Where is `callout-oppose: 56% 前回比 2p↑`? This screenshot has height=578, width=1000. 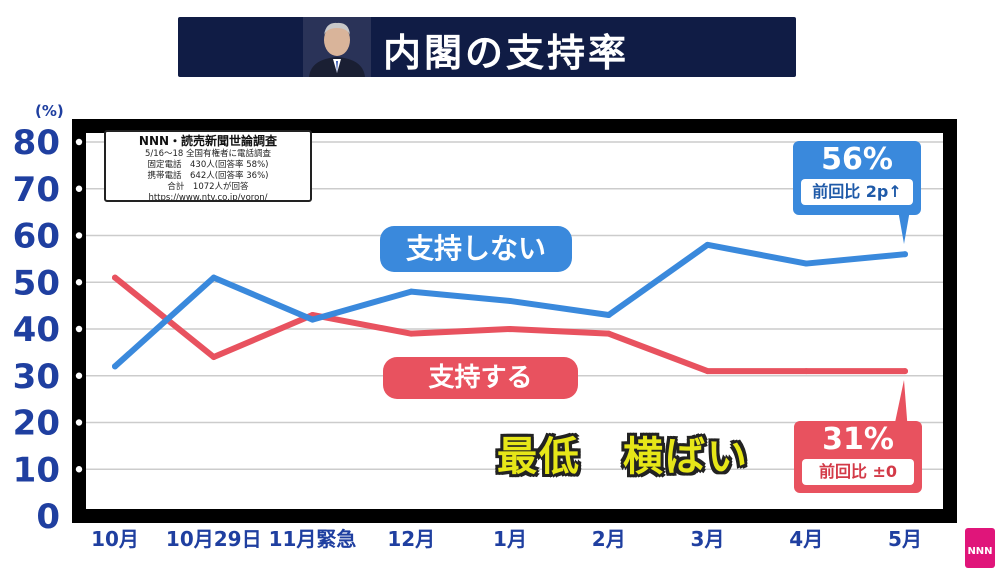
callout-oppose: 56% 前回比 2p↑ is located at coordinates (857, 178).